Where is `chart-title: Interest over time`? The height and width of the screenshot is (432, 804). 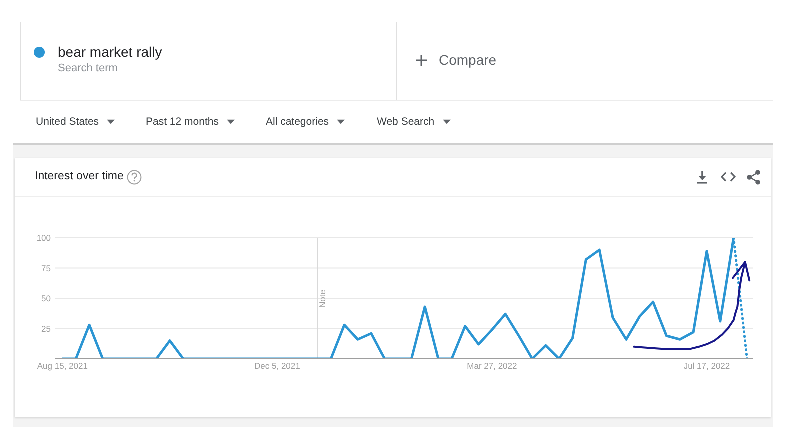 chart-title: Interest over time is located at coordinates (79, 176).